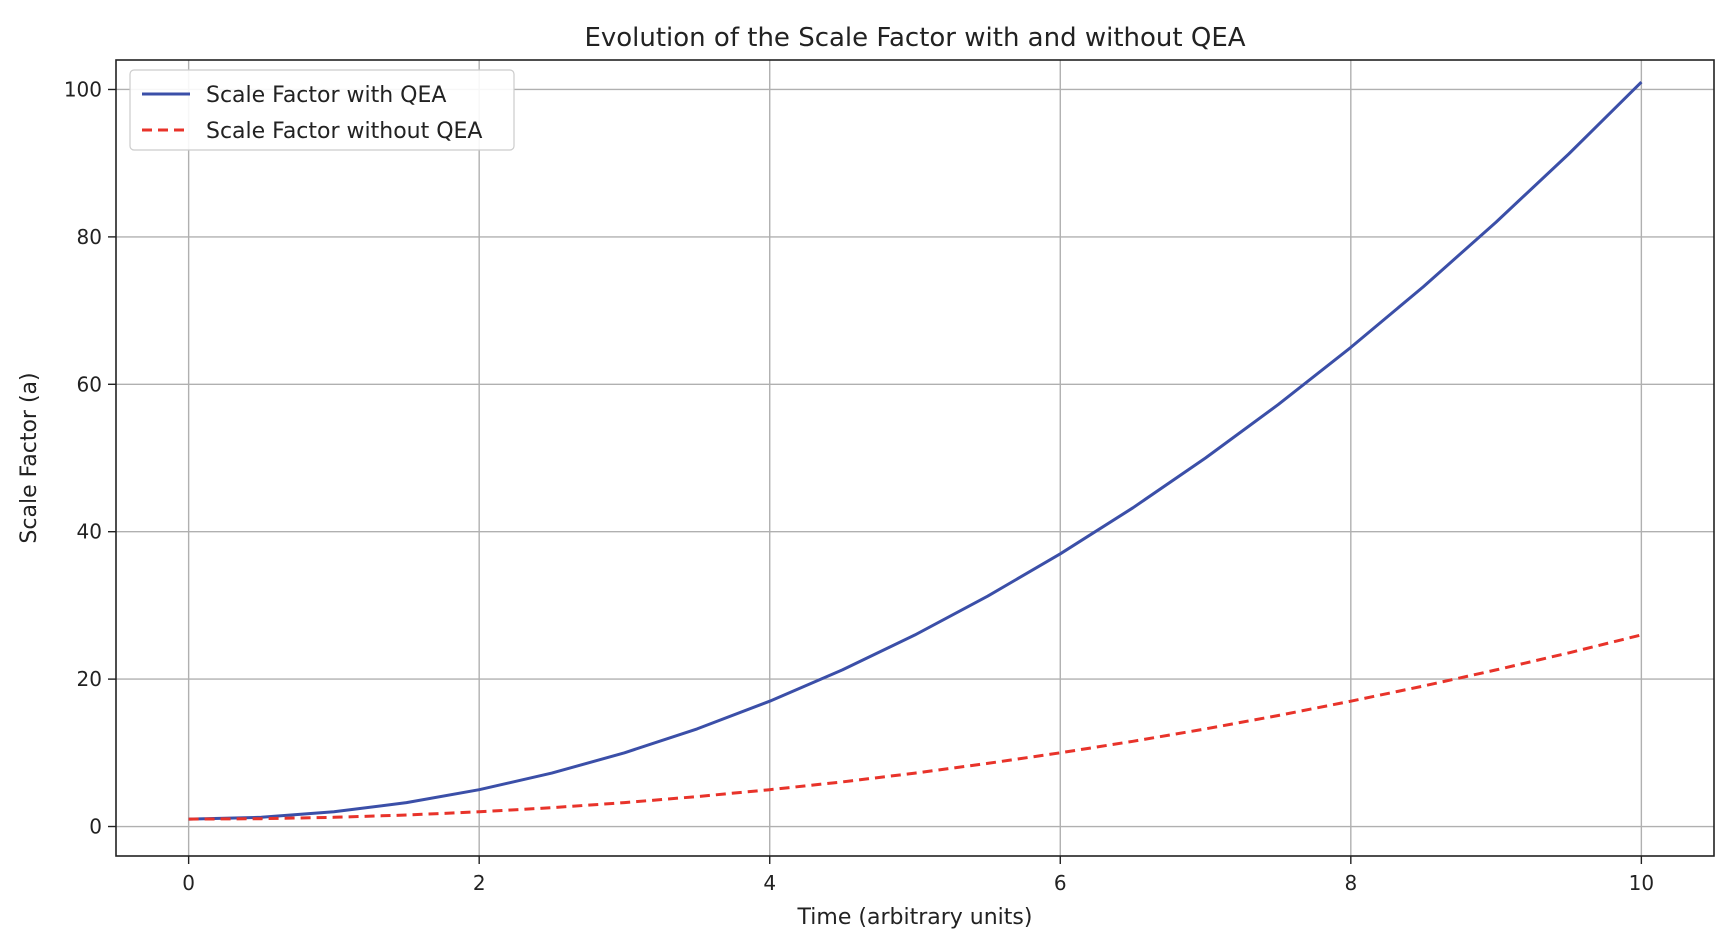  What do you see at coordinates (89, 384) in the screenshot?
I see `y-tick-label: 60` at bounding box center [89, 384].